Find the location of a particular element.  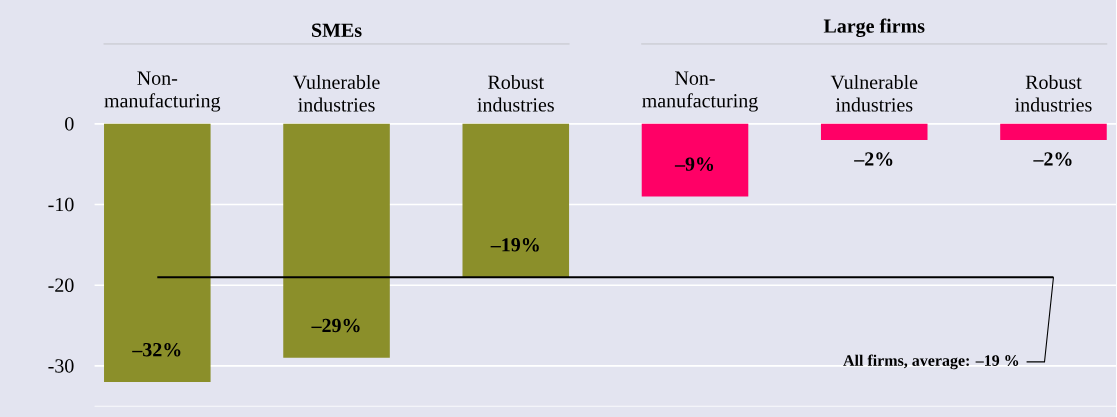

text: Large firms is located at coordinates (874, 28).